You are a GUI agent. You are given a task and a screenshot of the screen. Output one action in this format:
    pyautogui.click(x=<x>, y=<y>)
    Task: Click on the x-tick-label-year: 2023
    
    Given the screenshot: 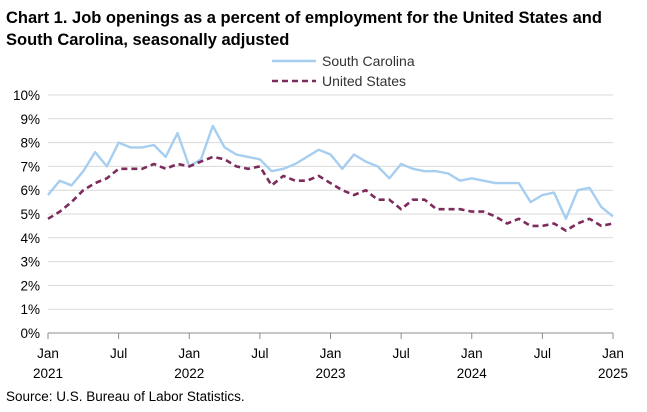 What is the action you would take?
    pyautogui.click(x=330, y=373)
    